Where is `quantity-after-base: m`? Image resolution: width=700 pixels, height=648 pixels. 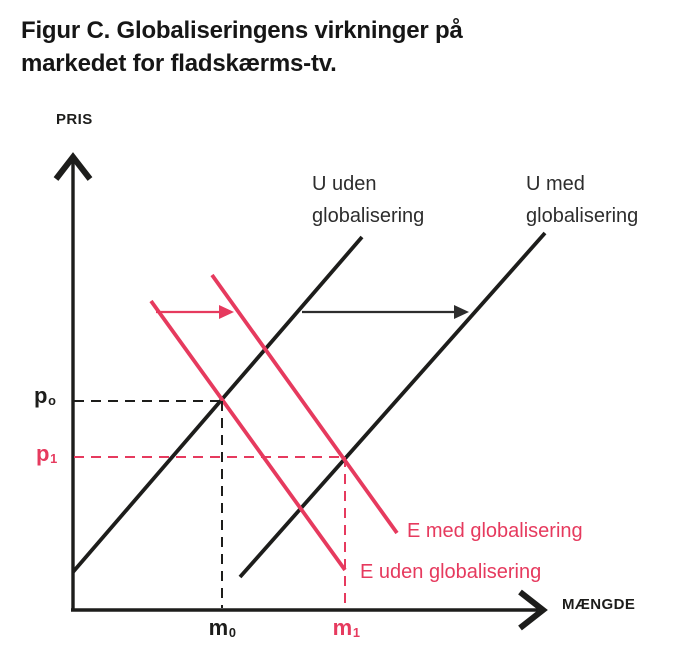 quantity-after-base: m is located at coordinates (342, 627).